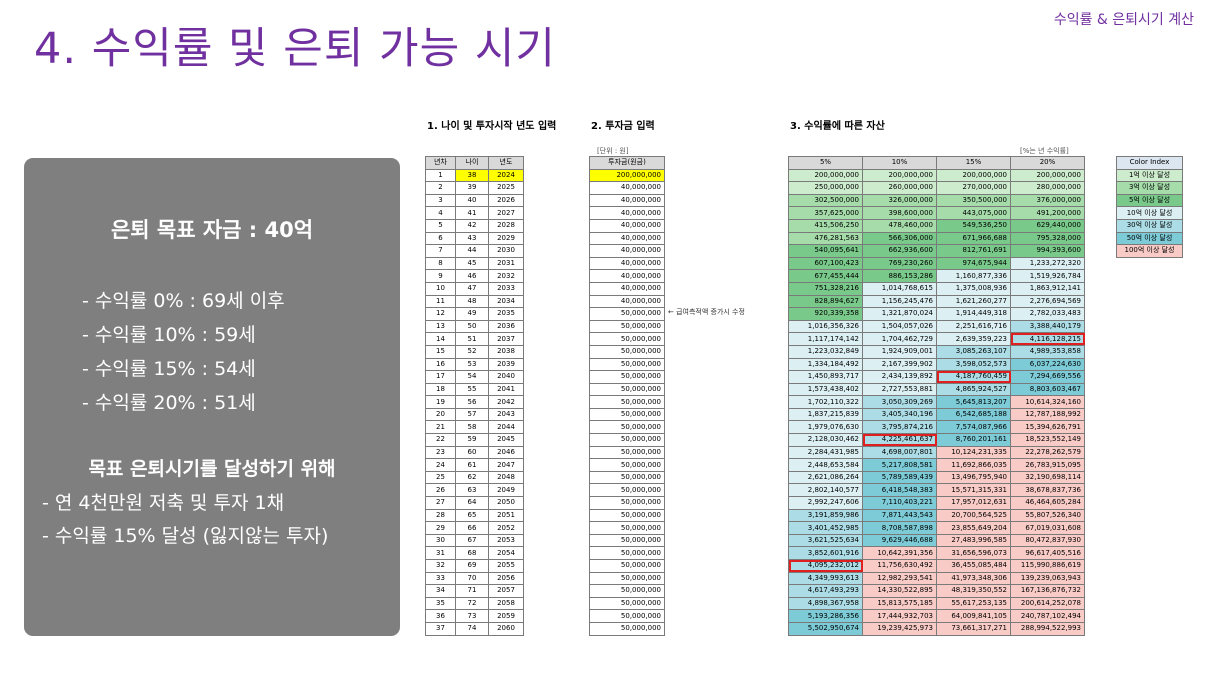  What do you see at coordinates (506, 490) in the screenshot?
I see `table-cell: 2049` at bounding box center [506, 490].